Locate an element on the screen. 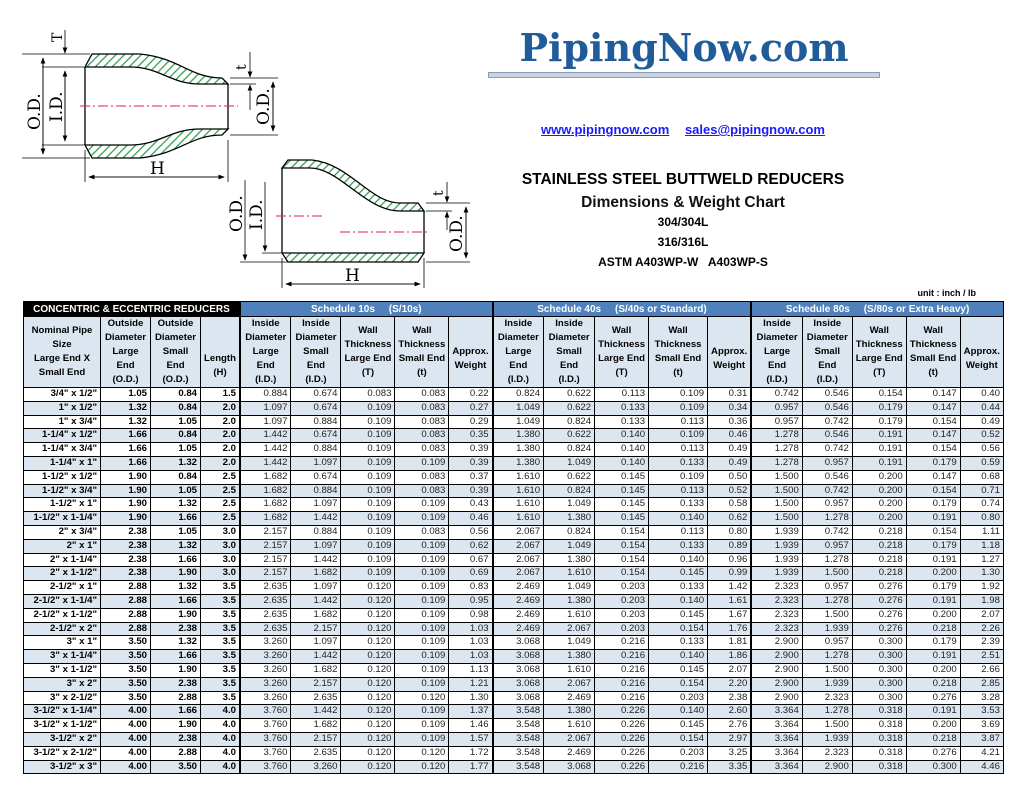  table-cell: 2.26 is located at coordinates (981, 629).